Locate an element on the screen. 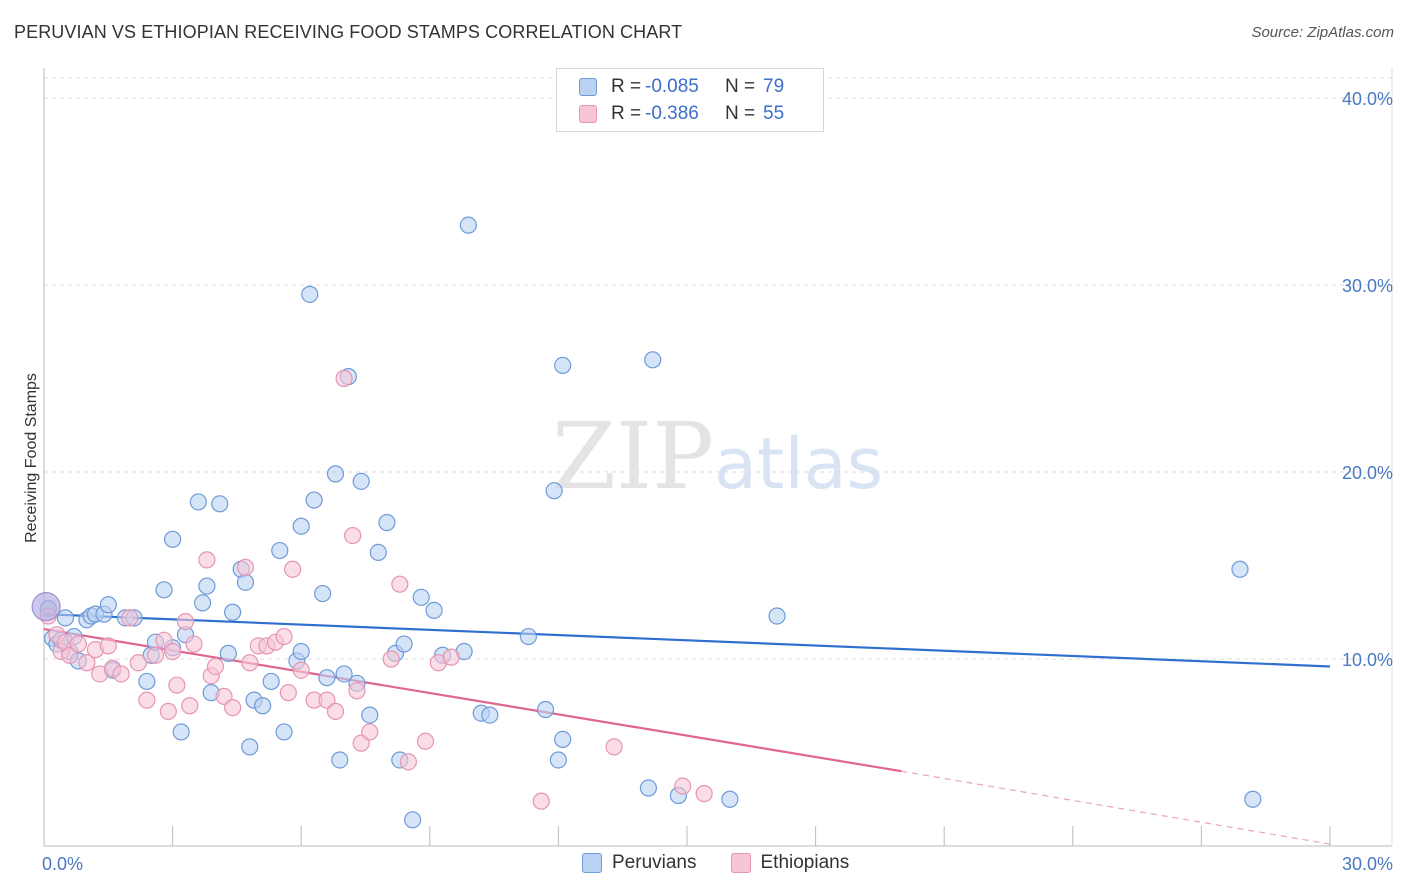  ethiopians-swatch is located at coordinates (740, 863).